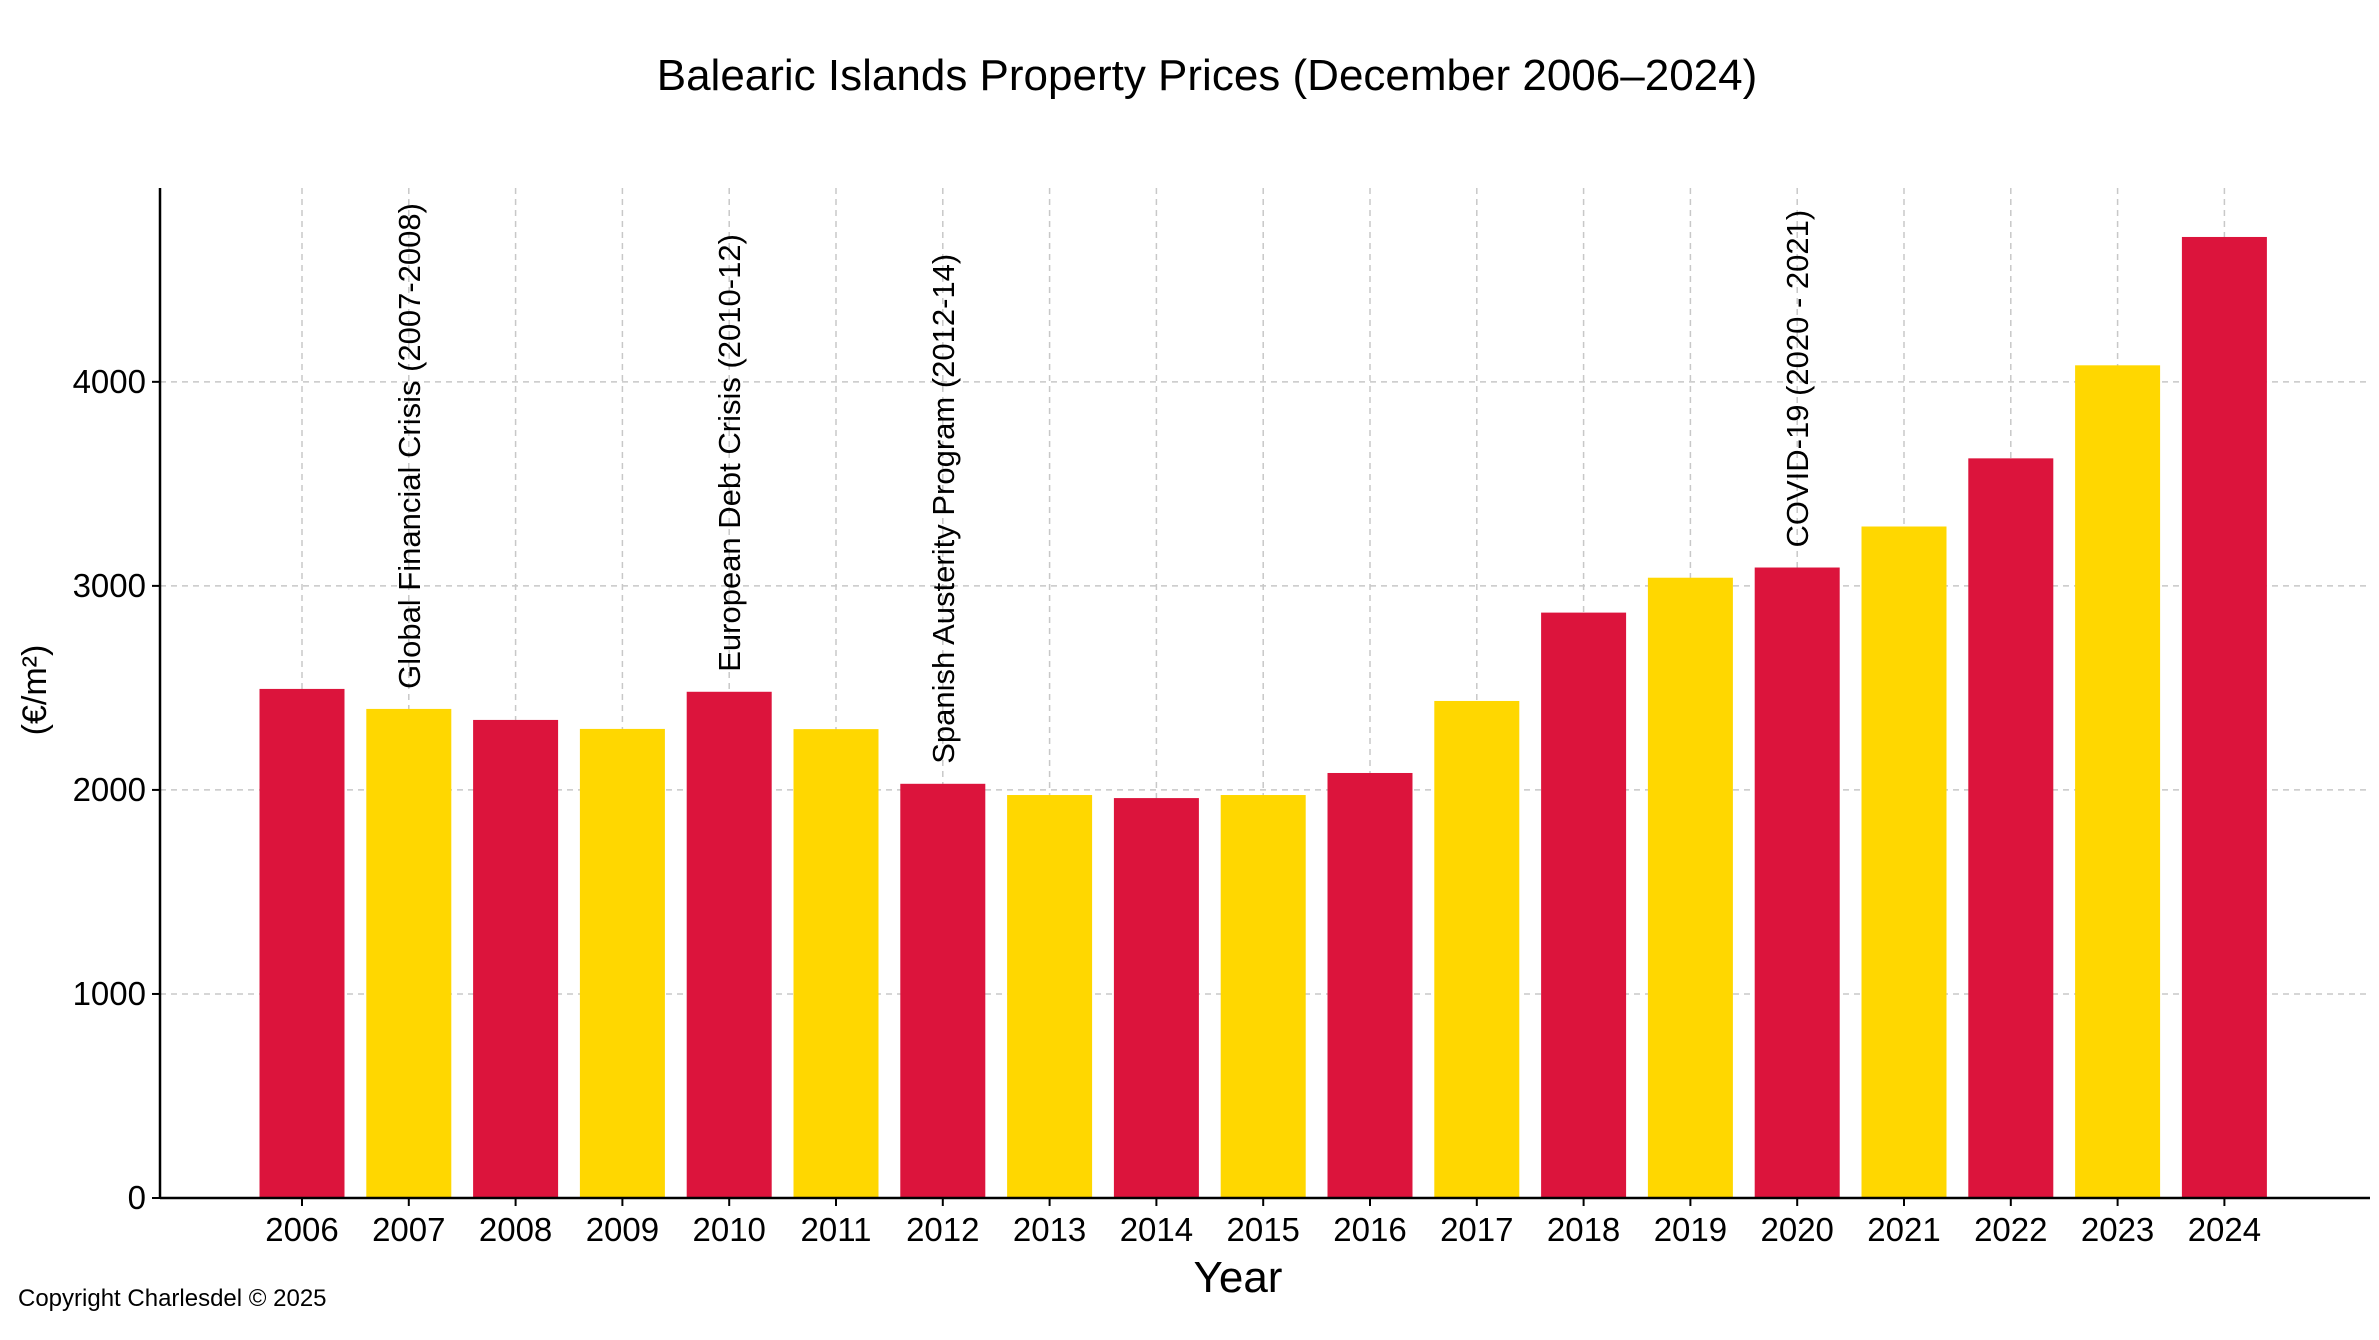 This screenshot has width=2379, height=1340. I want to click on bar-2009, so click(622, 963).